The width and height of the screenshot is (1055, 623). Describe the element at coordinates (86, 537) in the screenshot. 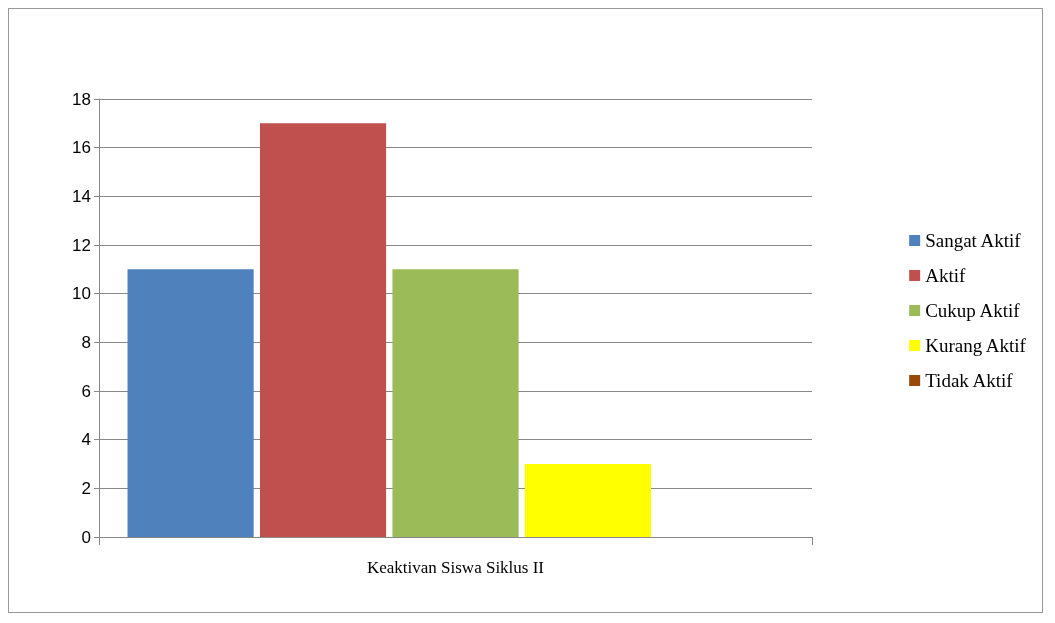

I see `y-tick-label: 0` at that location.